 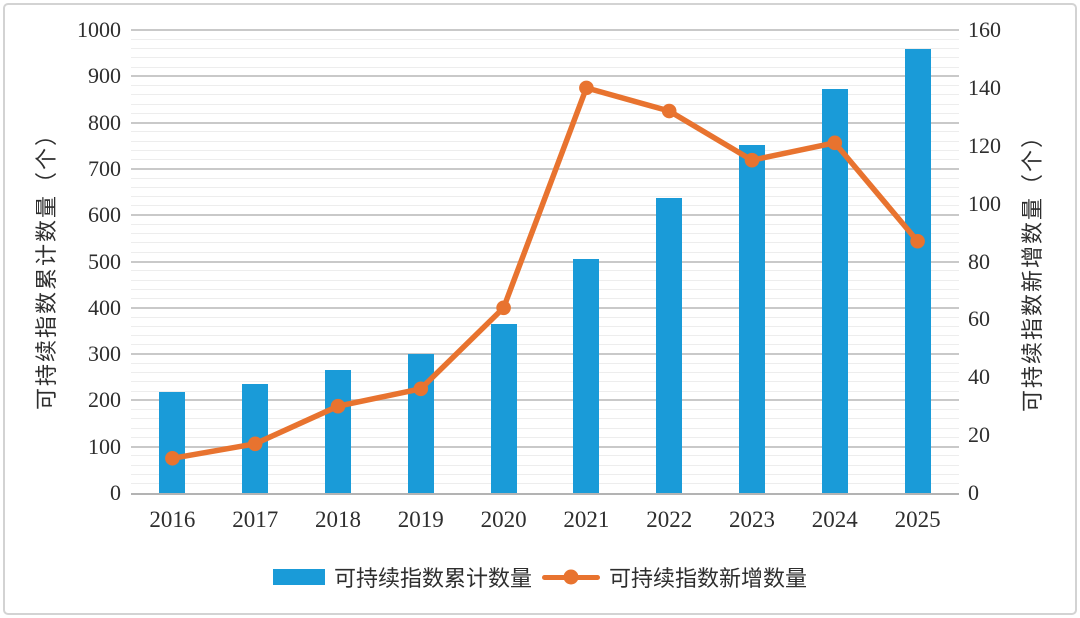 I want to click on left-axis-tick-label: 100, so click(x=104, y=446).